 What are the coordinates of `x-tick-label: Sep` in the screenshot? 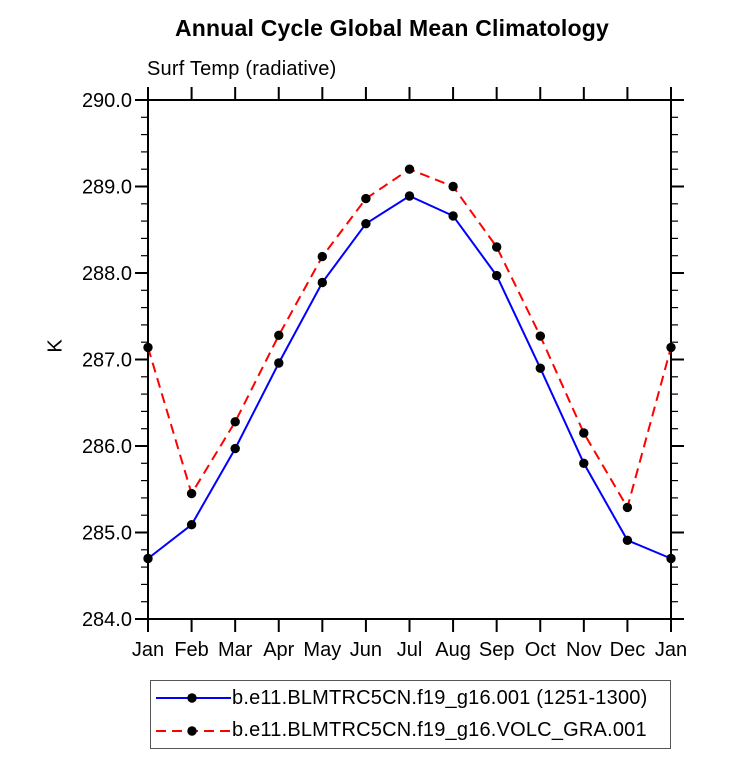 It's located at (497, 650).